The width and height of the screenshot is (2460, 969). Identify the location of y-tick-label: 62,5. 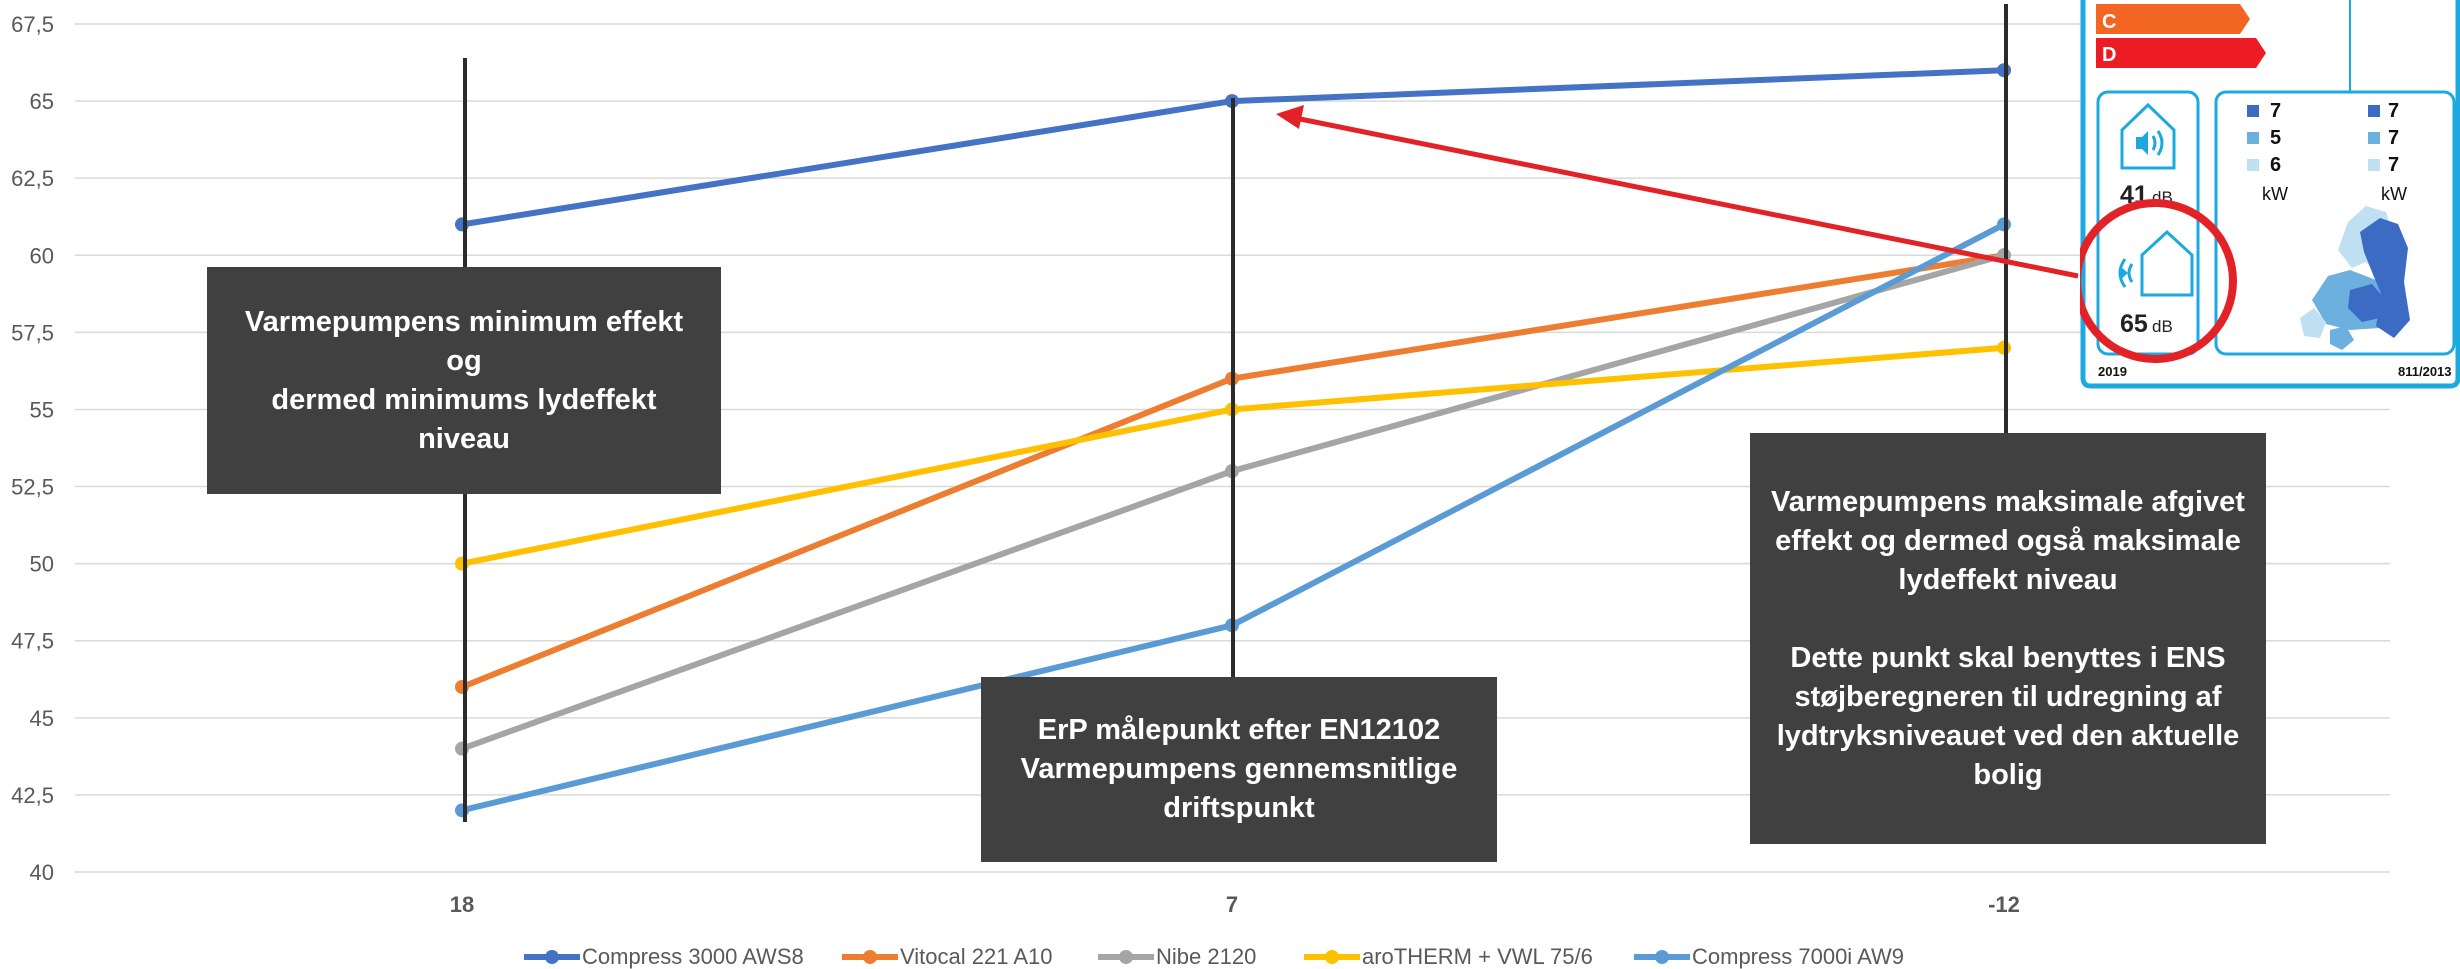
(32, 178).